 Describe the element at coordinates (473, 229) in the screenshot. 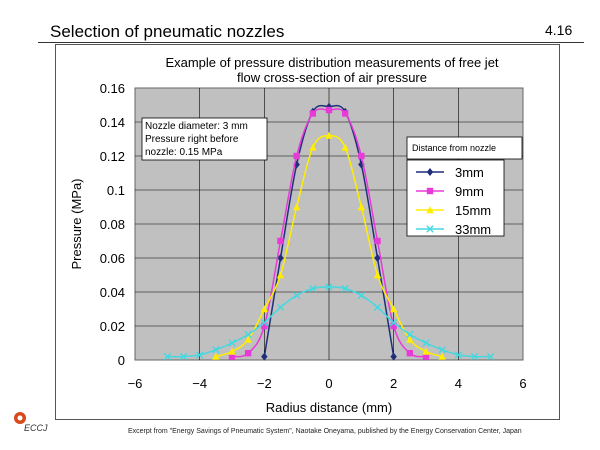

I see `legend-label-33mm: 33mm` at that location.